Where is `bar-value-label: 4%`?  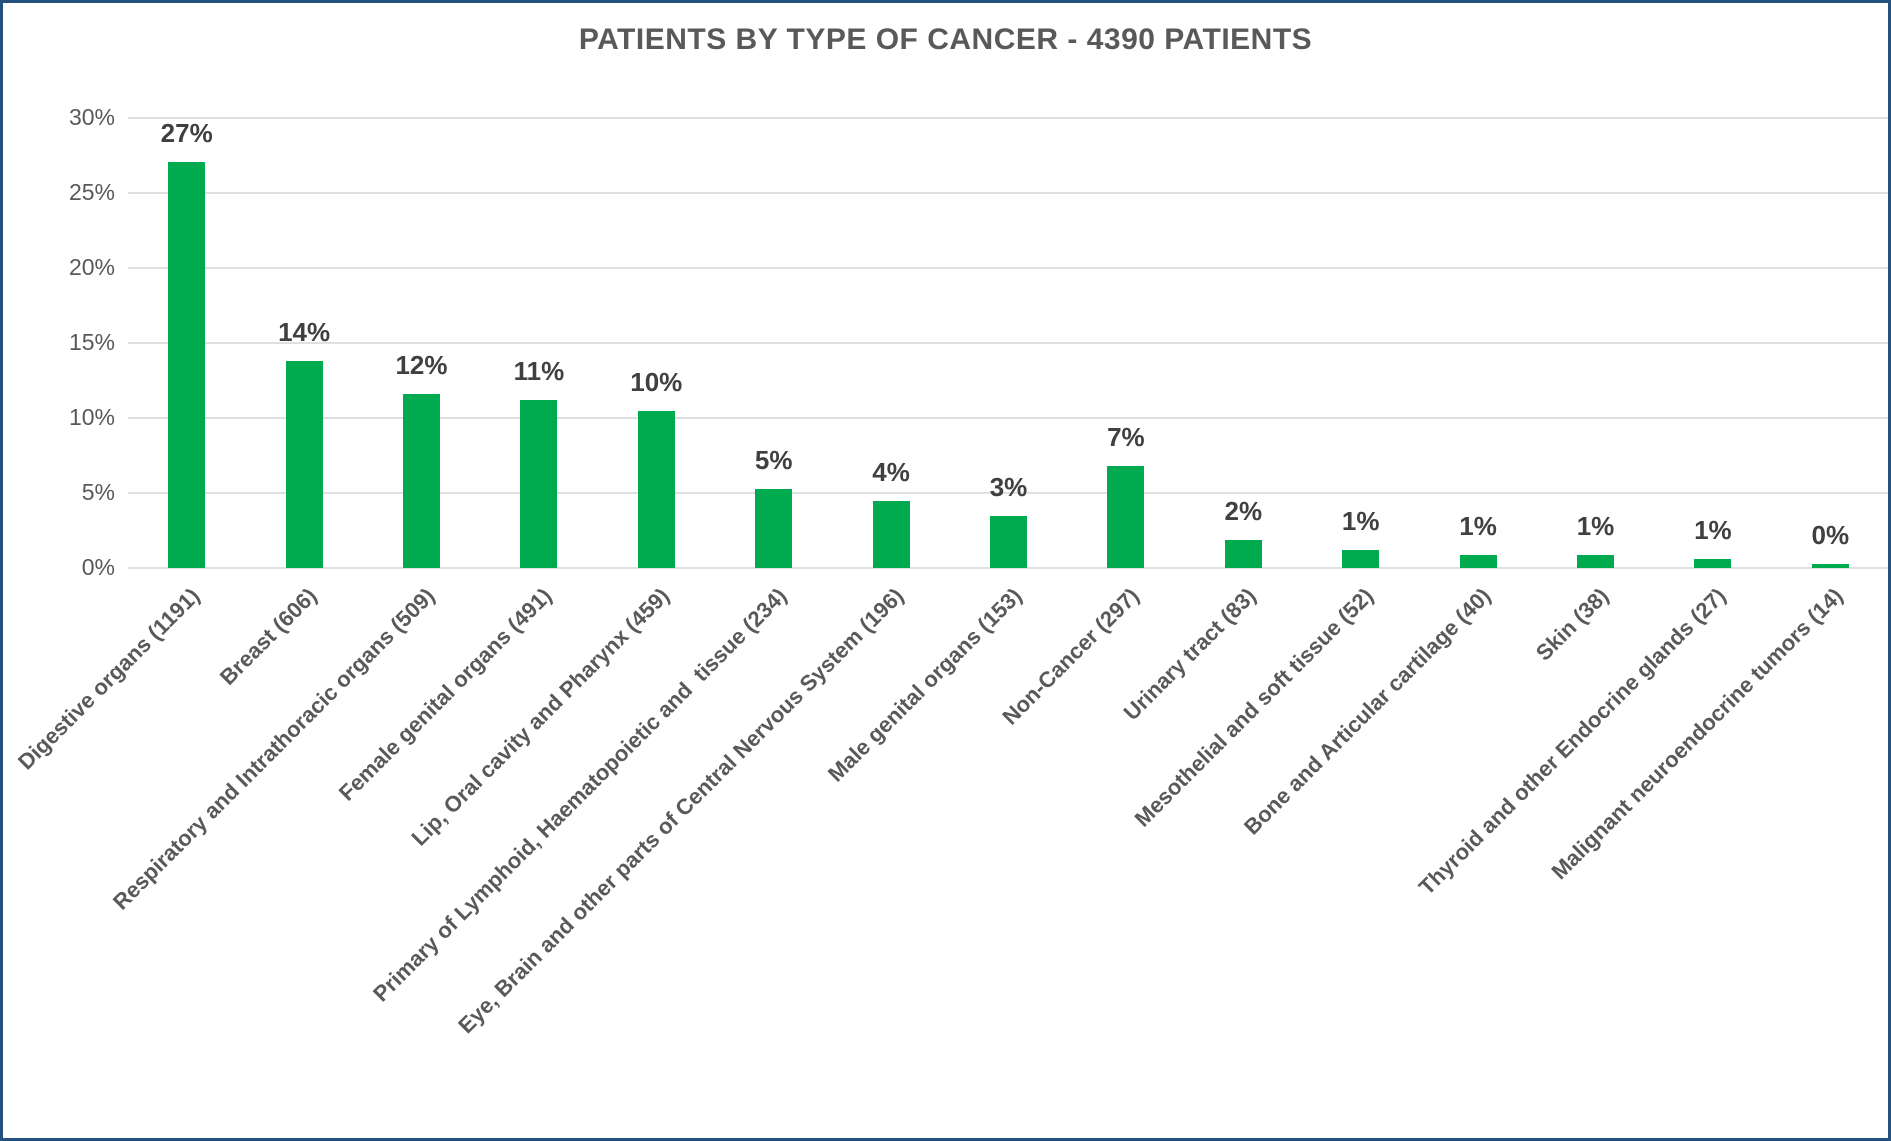
bar-value-label: 4% is located at coordinates (891, 471).